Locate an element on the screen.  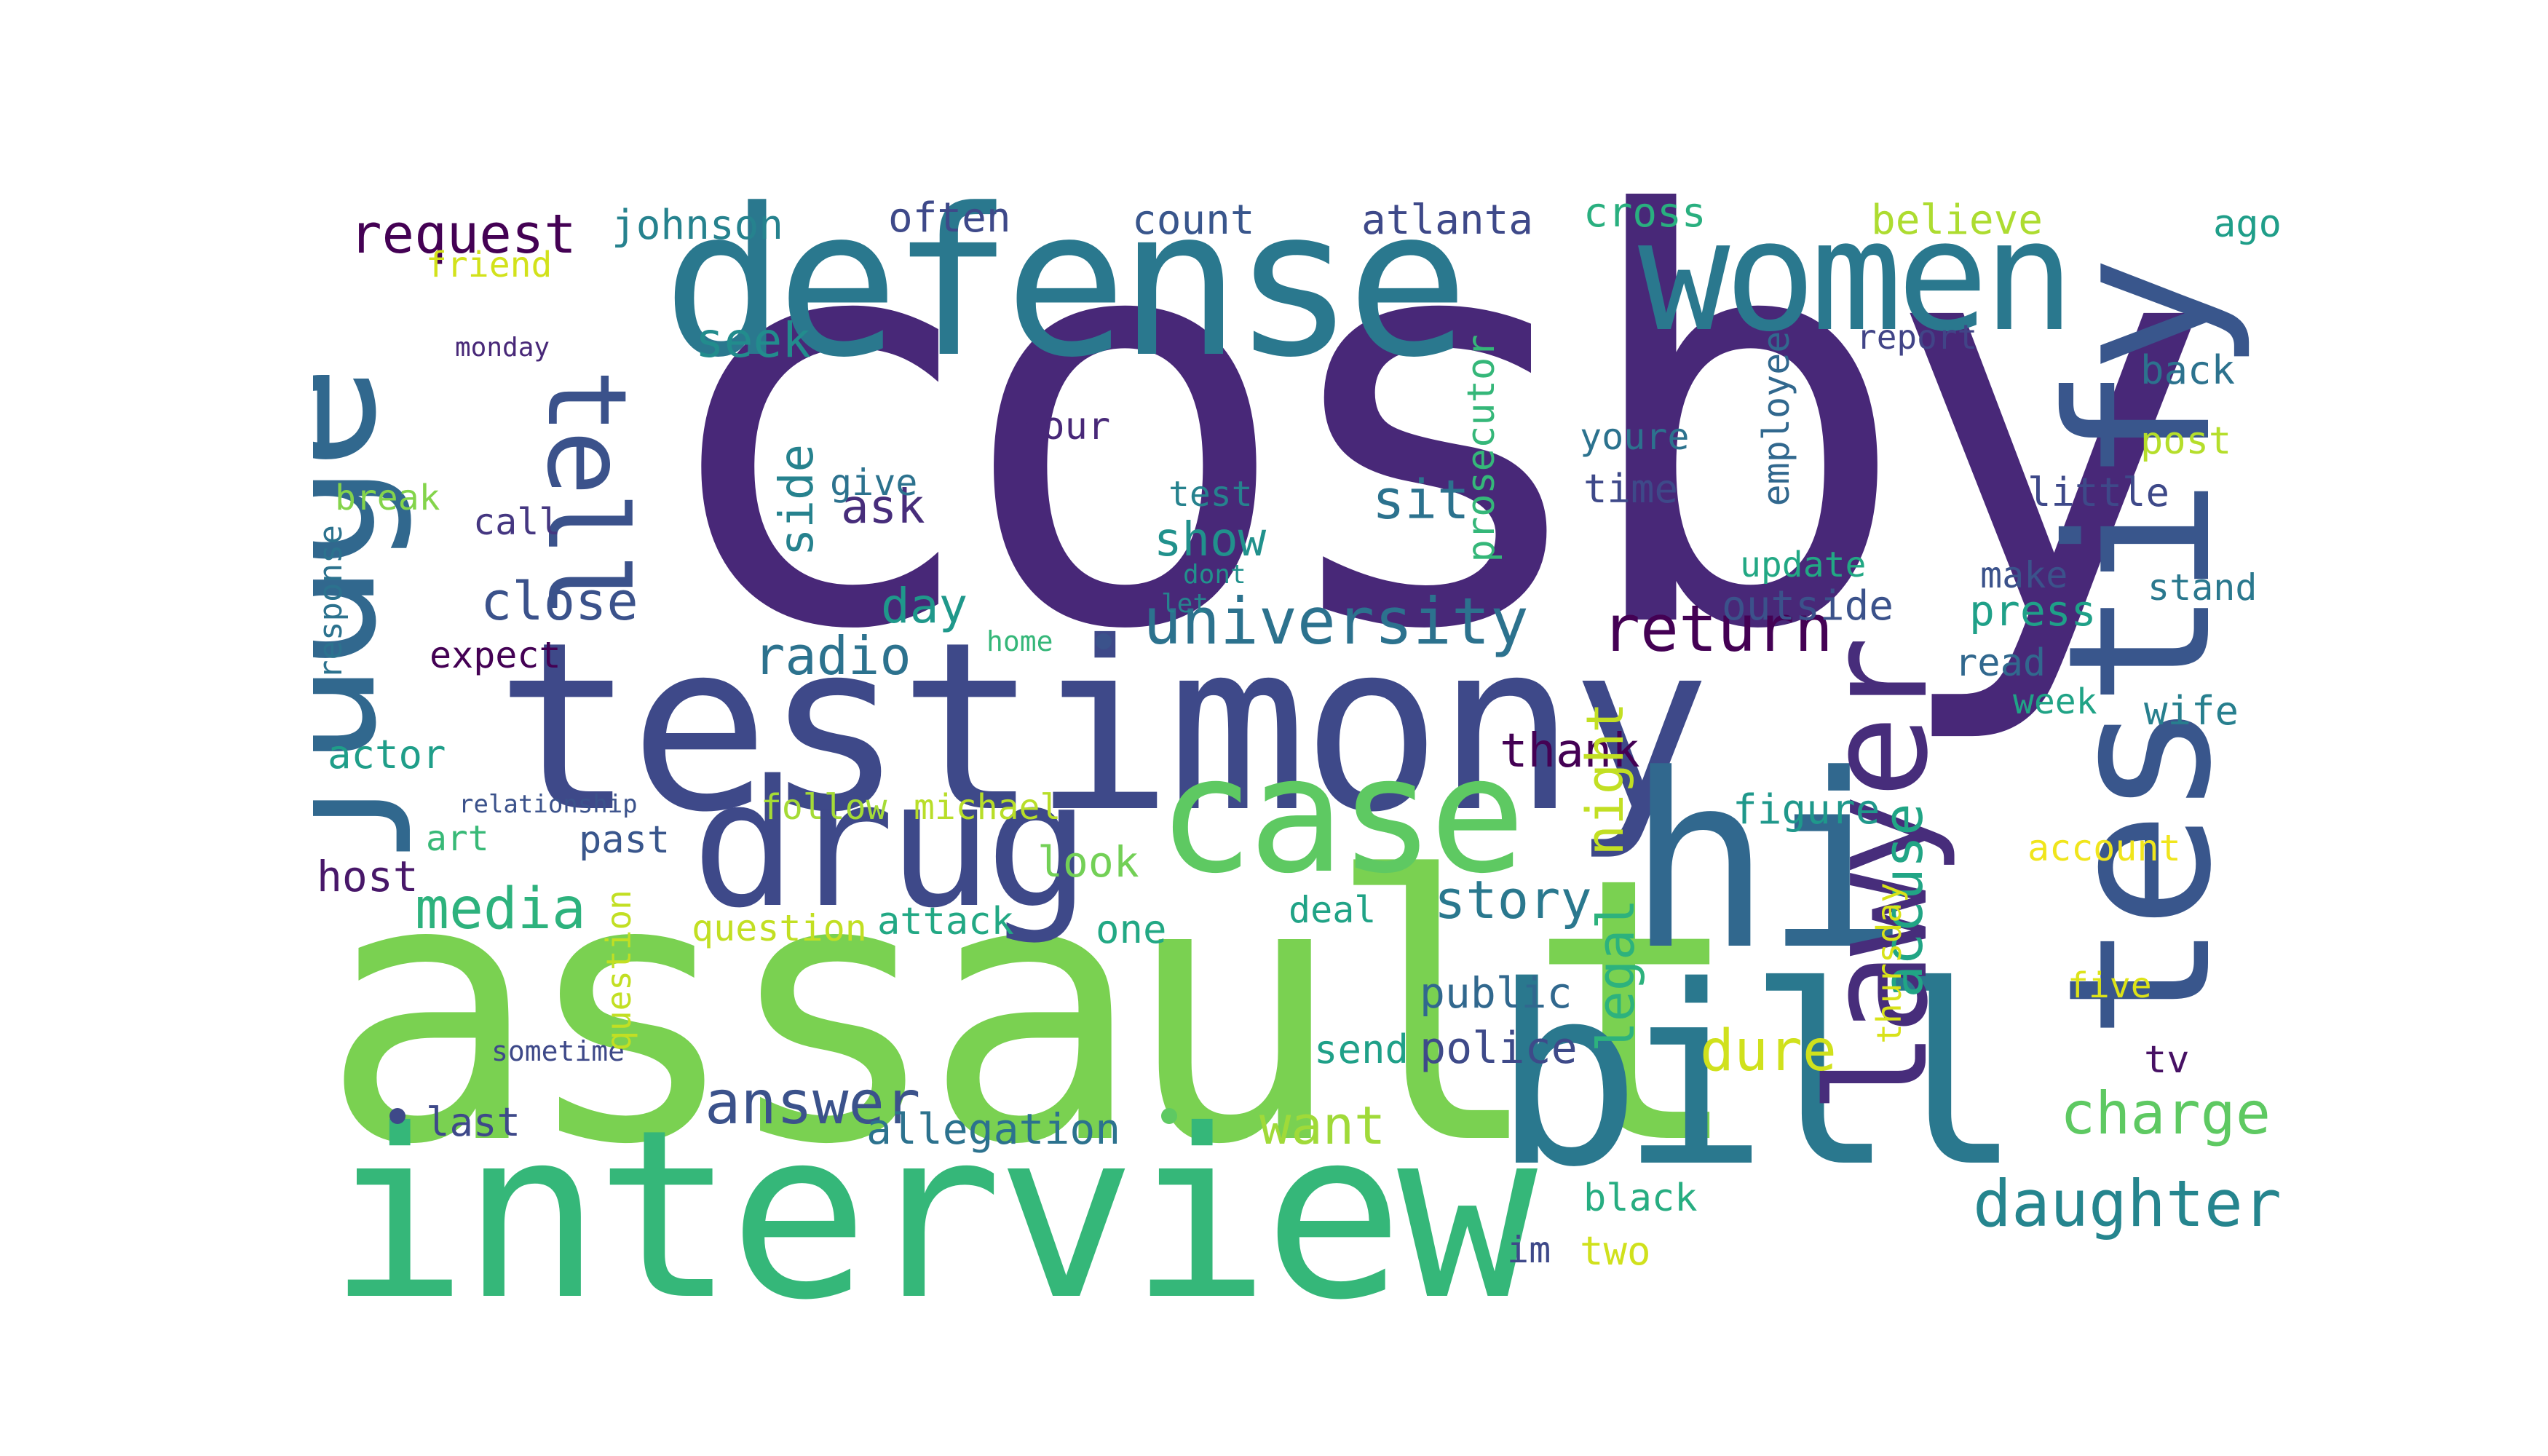
word-night: night is located at coordinates (1605, 779).